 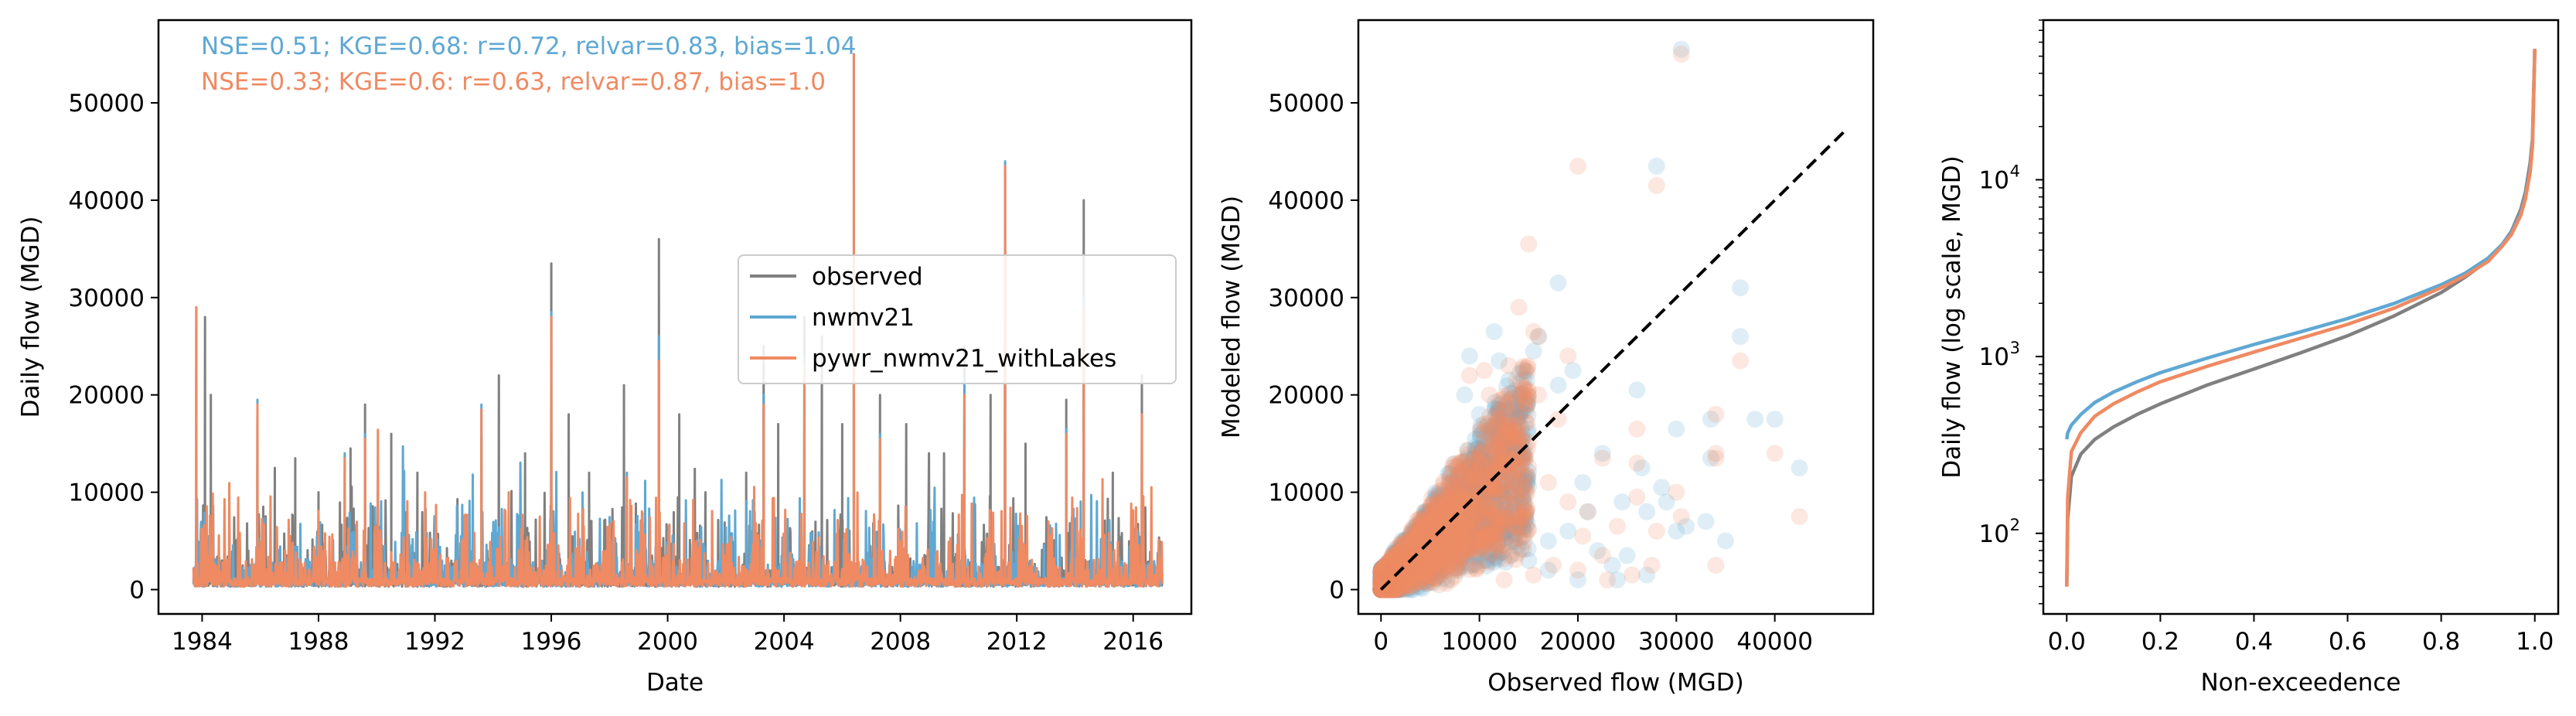 What do you see at coordinates (435, 642) in the screenshot?
I see `timeseries-x-tick-label: 1992` at bounding box center [435, 642].